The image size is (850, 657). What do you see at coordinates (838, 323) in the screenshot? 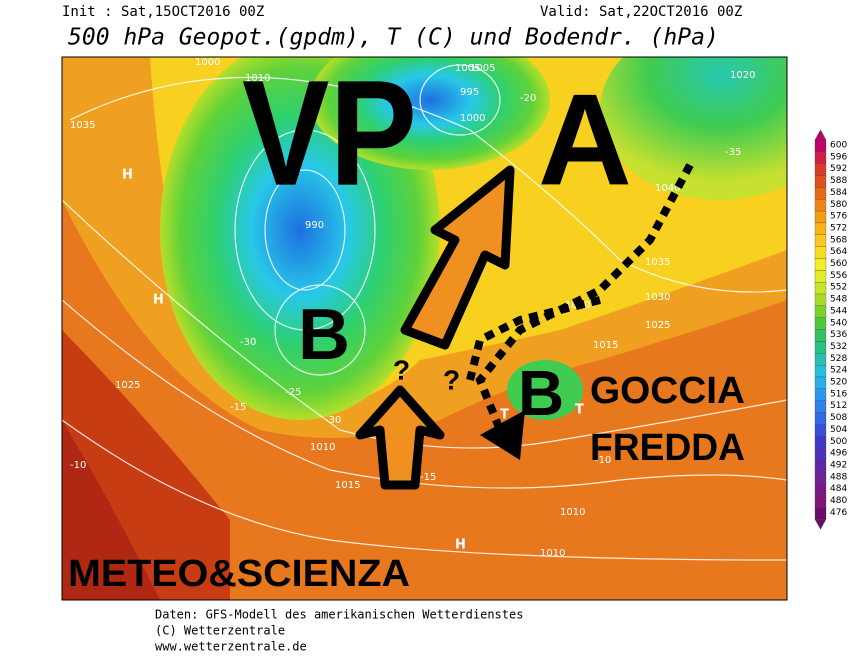
I see `colorbar-label: 540` at bounding box center [838, 323].